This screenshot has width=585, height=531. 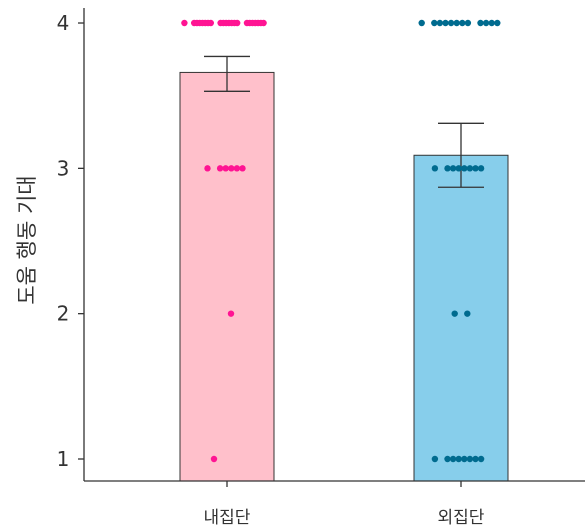 I want to click on x-tick-label: 외집단, so click(x=461, y=518).